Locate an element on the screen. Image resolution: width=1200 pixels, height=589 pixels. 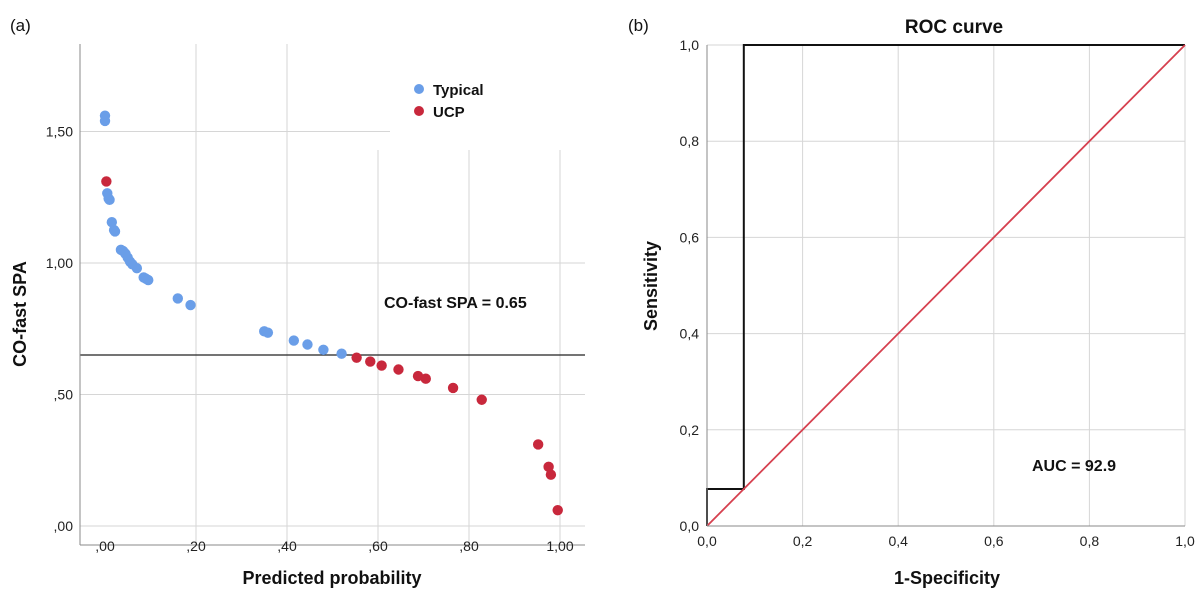
panel-b-y-axis-title: Sensitivity is located at coordinates (651, 286).